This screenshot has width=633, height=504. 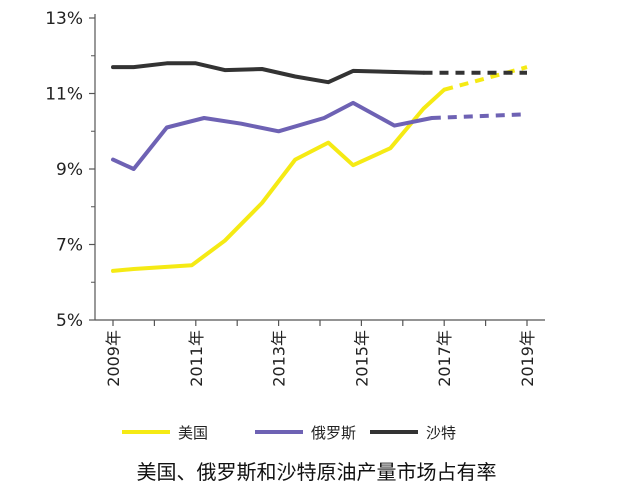 What do you see at coordinates (527, 358) in the screenshot?
I see `x-tick-label: 2019年` at bounding box center [527, 358].